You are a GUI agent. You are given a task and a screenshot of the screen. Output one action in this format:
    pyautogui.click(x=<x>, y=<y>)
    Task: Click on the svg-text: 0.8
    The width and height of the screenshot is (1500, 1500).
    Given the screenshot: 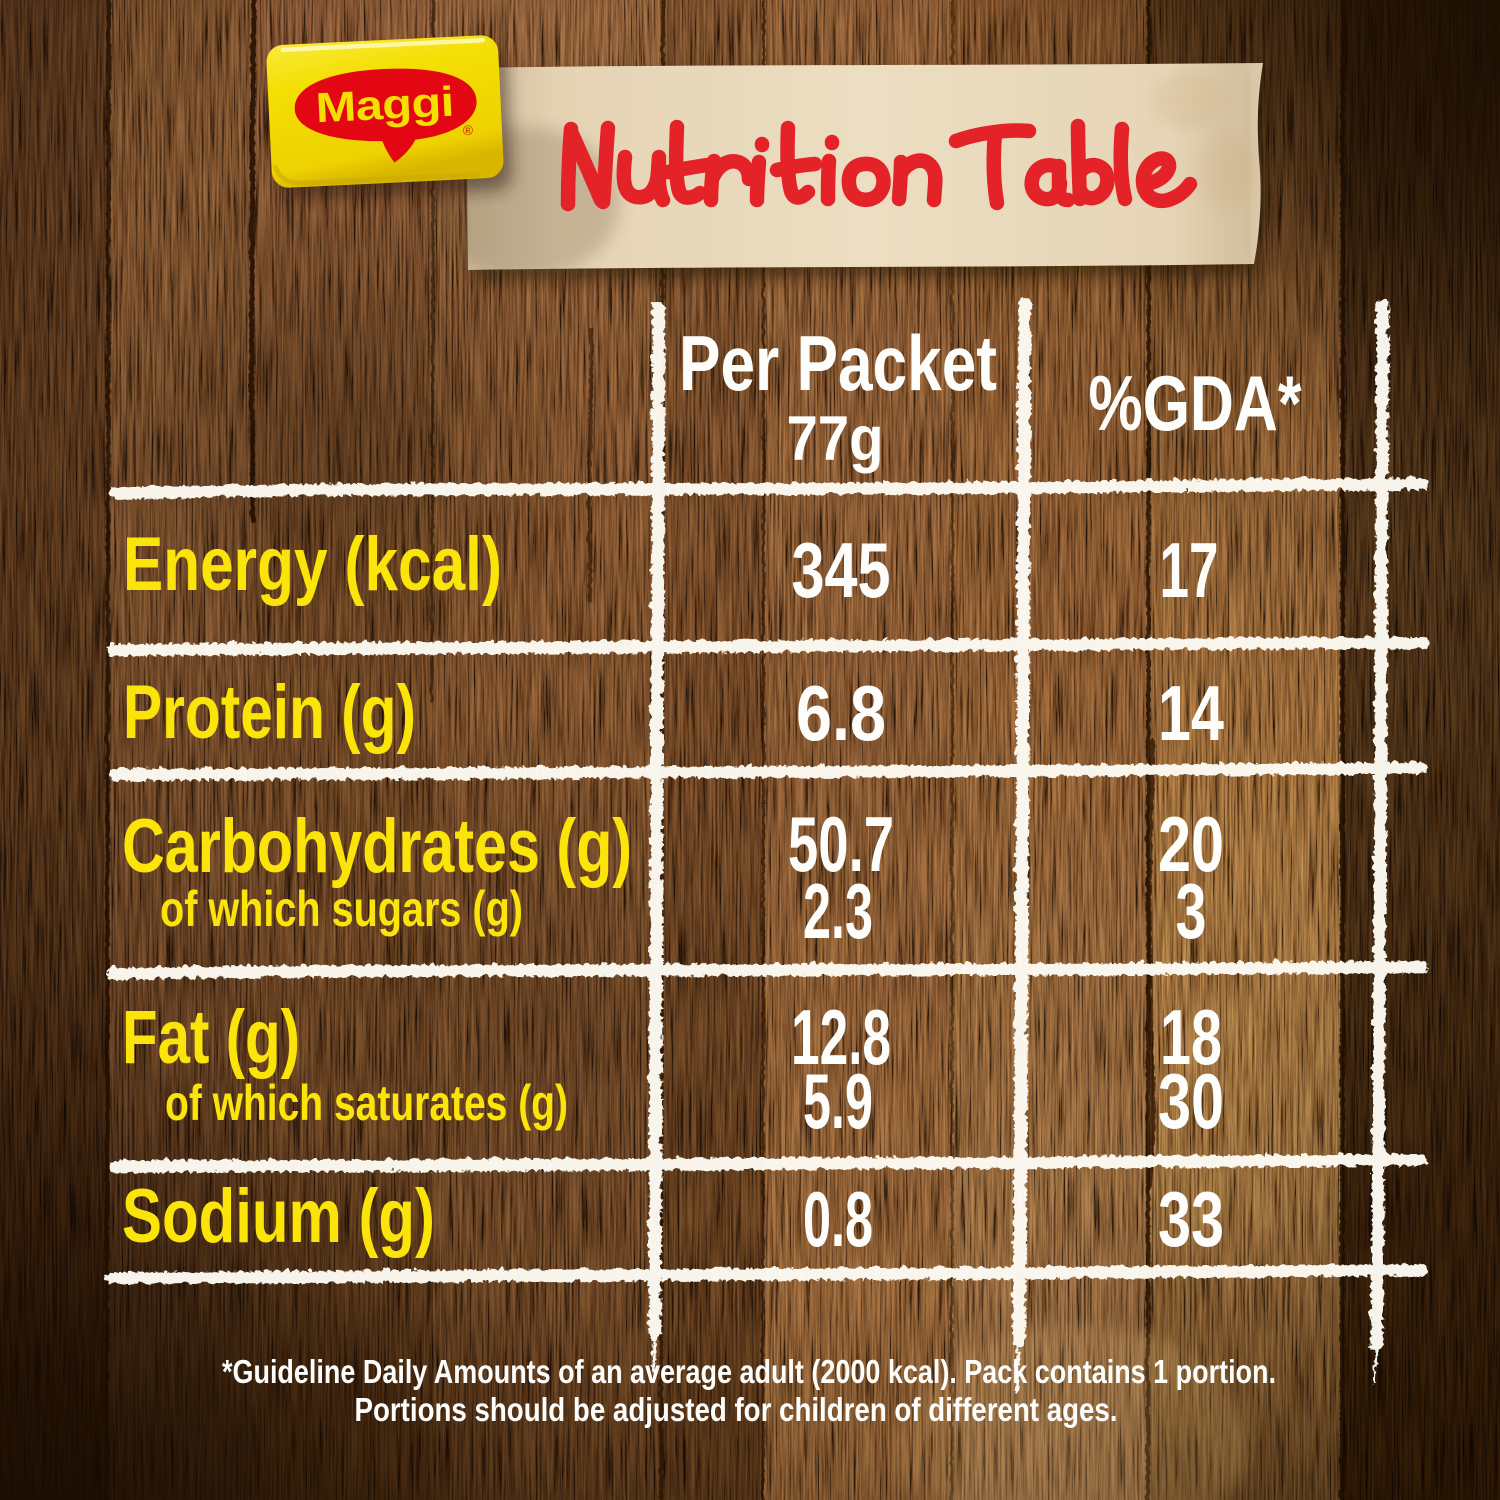 What is the action you would take?
    pyautogui.click(x=838, y=1219)
    